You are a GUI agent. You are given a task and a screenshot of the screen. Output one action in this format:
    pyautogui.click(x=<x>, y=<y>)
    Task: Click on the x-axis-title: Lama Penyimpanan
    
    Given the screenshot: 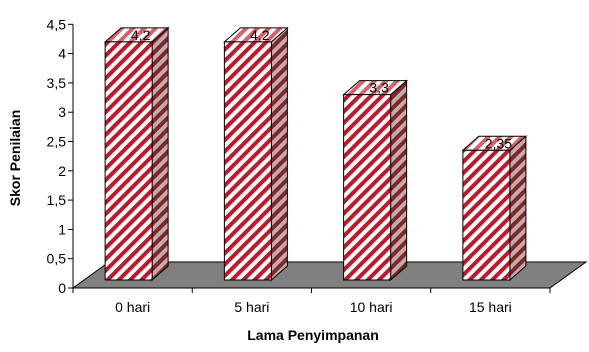 What is the action you would take?
    pyautogui.click(x=313, y=335)
    